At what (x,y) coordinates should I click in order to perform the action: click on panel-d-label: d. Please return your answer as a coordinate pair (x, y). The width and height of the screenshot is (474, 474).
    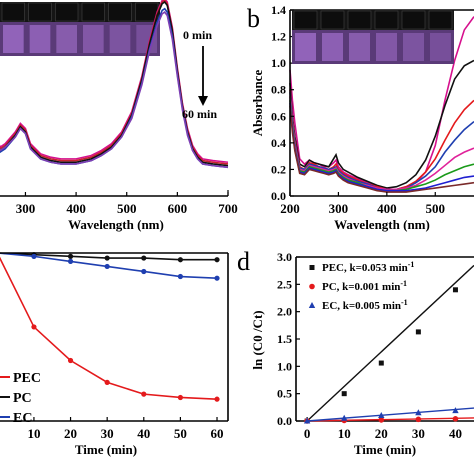
    Looking at the image, I should click on (243, 261).